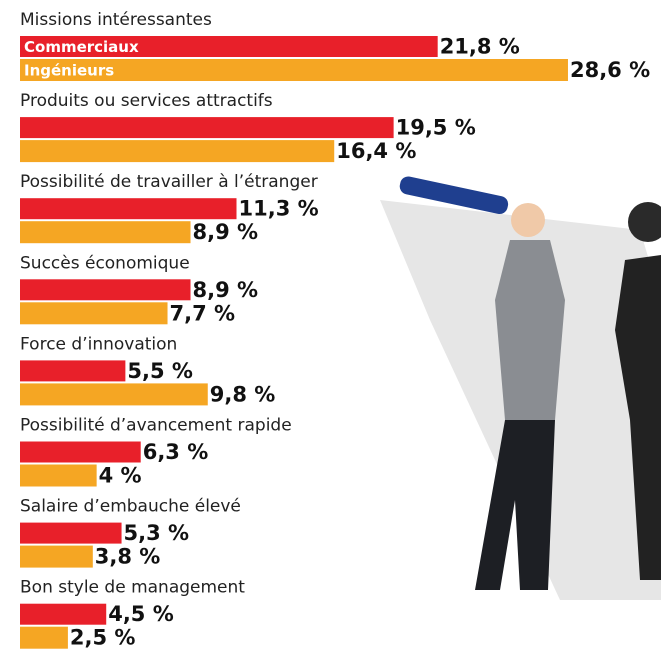 The image size is (661, 652). Describe the element at coordinates (176, 452) in the screenshot. I see `value-label: 6,3 %` at that location.